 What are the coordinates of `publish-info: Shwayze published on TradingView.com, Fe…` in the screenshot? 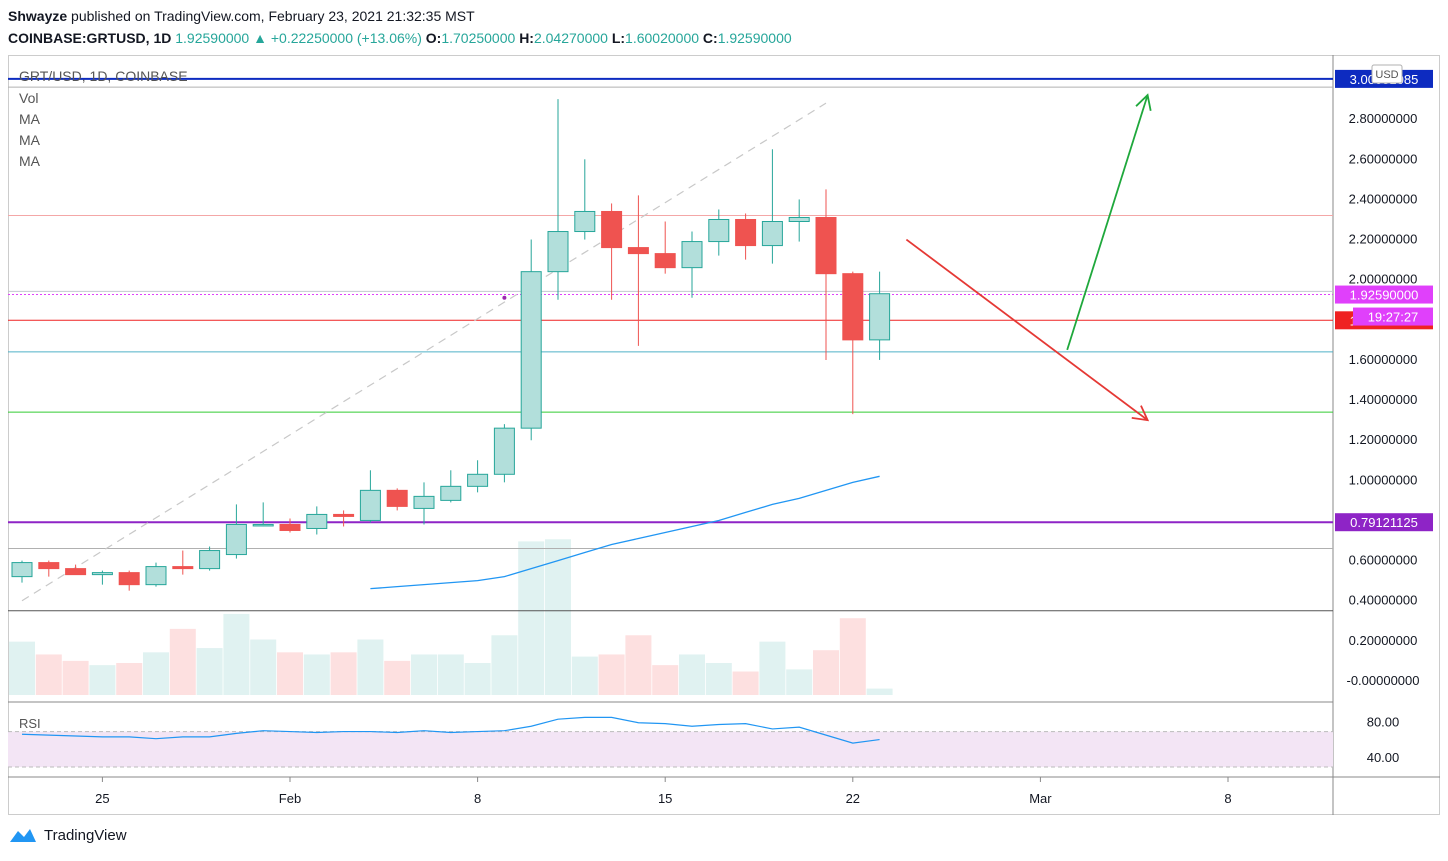 It's located at (241, 16).